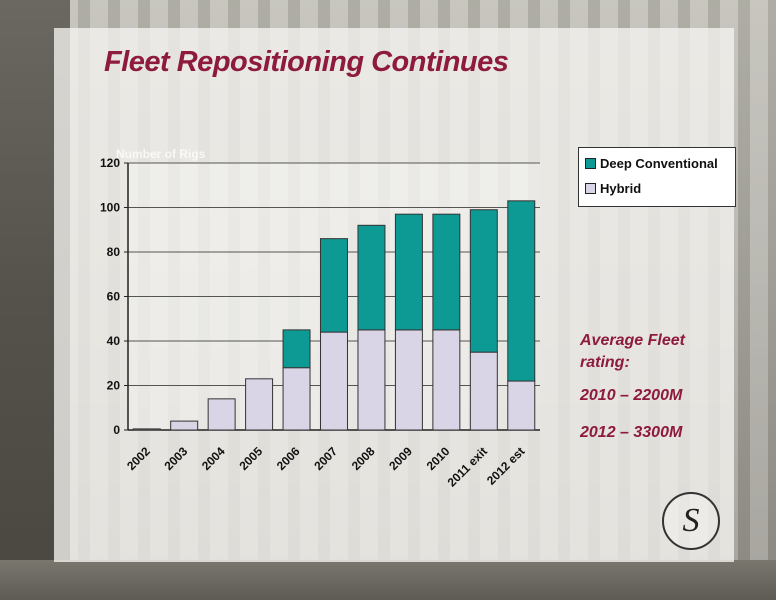 The height and width of the screenshot is (600, 776). What do you see at coordinates (306, 62) in the screenshot?
I see `slide-title: Fleet Repositioning Continues` at bounding box center [306, 62].